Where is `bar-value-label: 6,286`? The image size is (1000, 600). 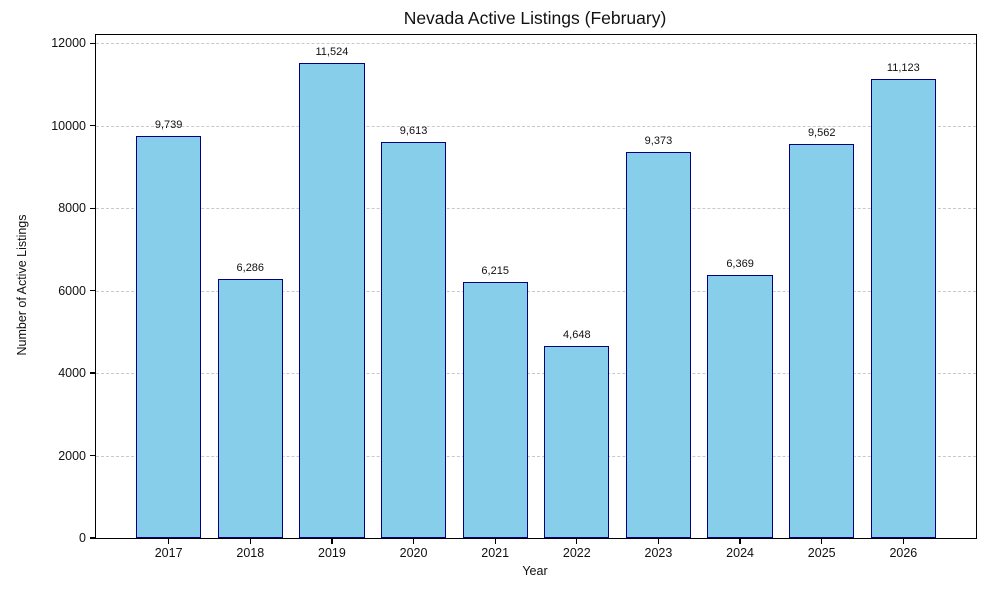
bar-value-label: 6,286 is located at coordinates (250, 267).